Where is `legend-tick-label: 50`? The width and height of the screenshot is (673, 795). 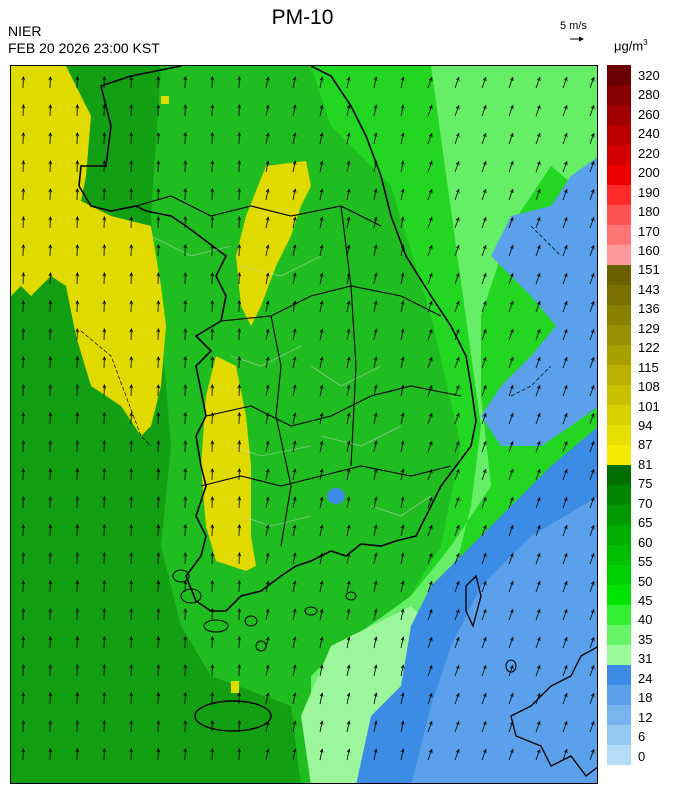
legend-tick-label: 50 is located at coordinates (645, 581).